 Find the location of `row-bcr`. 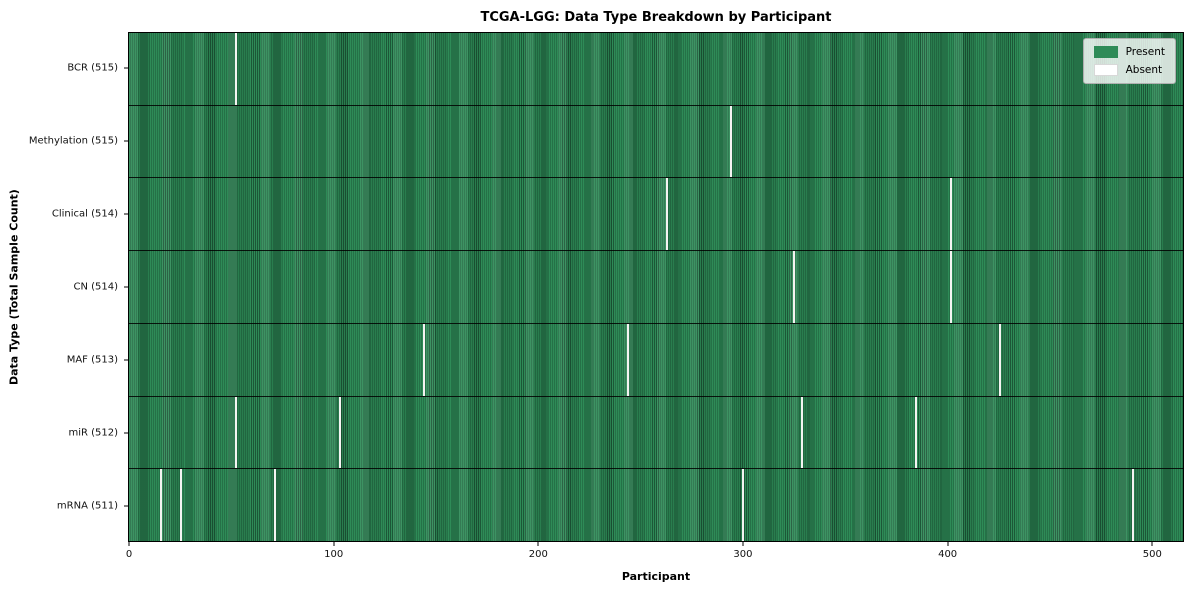

row-bcr is located at coordinates (656, 69).